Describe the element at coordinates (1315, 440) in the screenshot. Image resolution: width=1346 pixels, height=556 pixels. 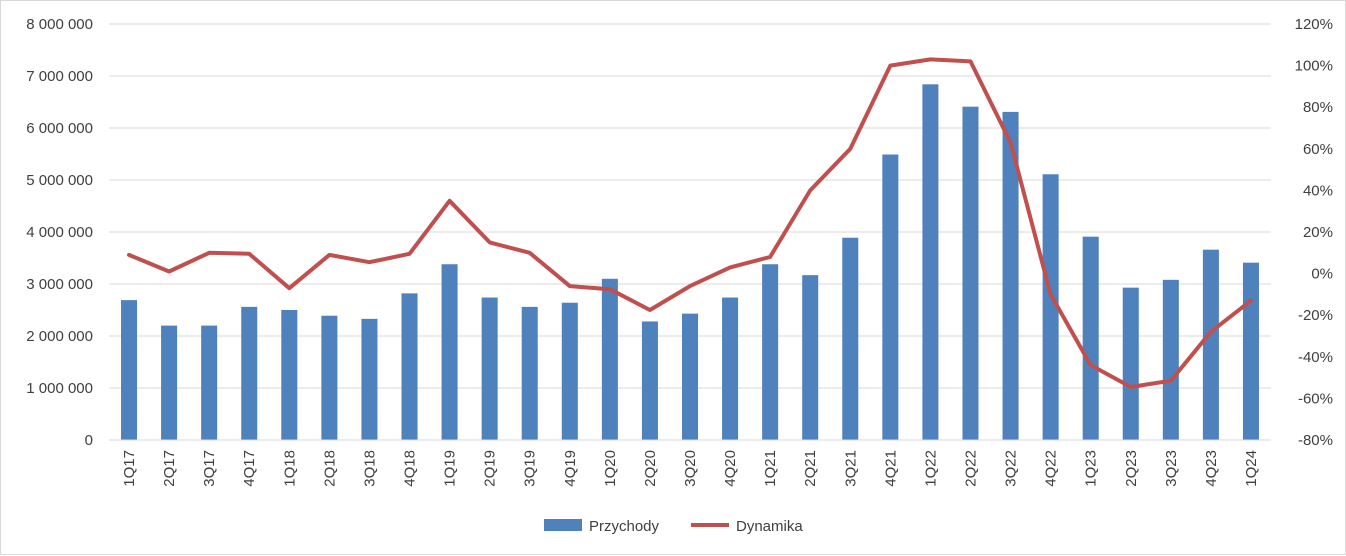
I see `y-right-tick-label: -80%` at that location.